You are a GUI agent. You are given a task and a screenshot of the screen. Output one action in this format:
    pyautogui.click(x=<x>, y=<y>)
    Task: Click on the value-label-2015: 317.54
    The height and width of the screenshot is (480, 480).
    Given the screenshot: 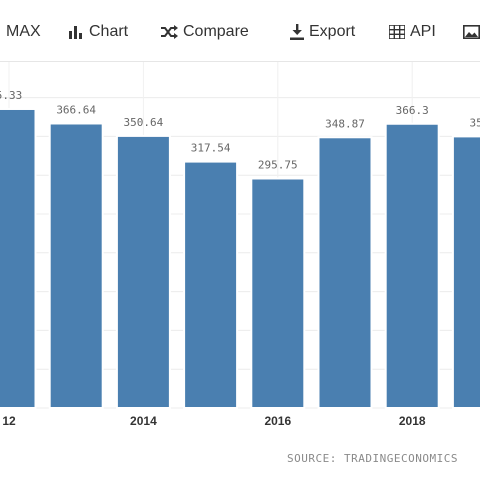 What is the action you would take?
    pyautogui.click(x=211, y=148)
    